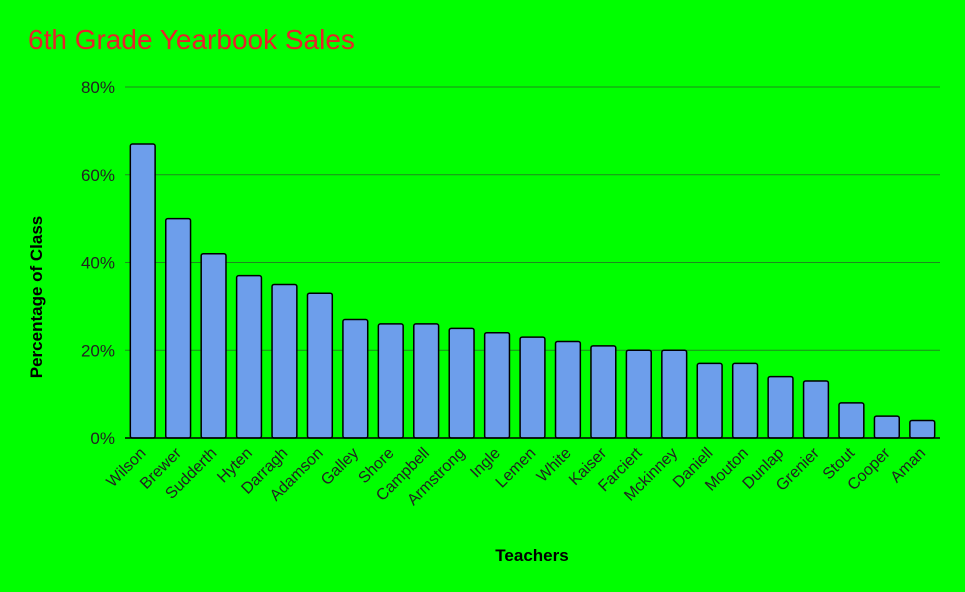 Image resolution: width=965 pixels, height=592 pixels. I want to click on y-axis-title: Percentage of Class, so click(36, 297).